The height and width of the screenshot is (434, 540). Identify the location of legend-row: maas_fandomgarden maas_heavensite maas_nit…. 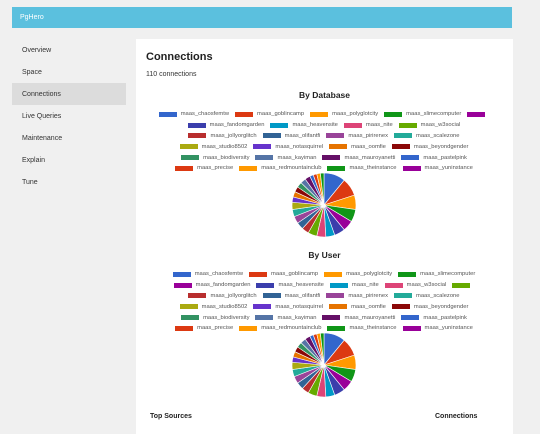
(327, 285).